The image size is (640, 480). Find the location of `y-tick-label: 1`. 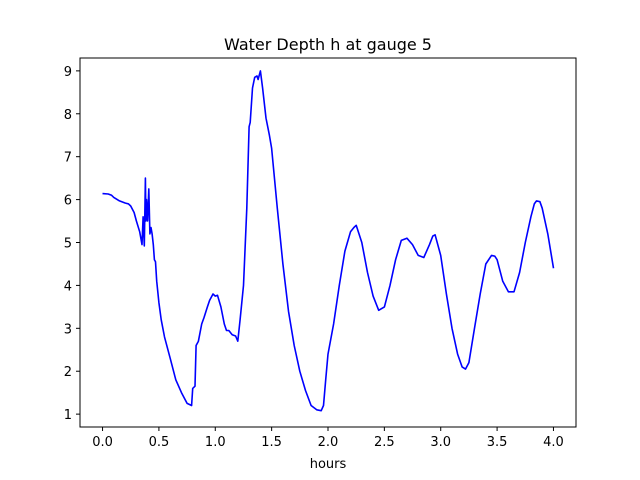

y-tick-label: 1 is located at coordinates (68, 415).